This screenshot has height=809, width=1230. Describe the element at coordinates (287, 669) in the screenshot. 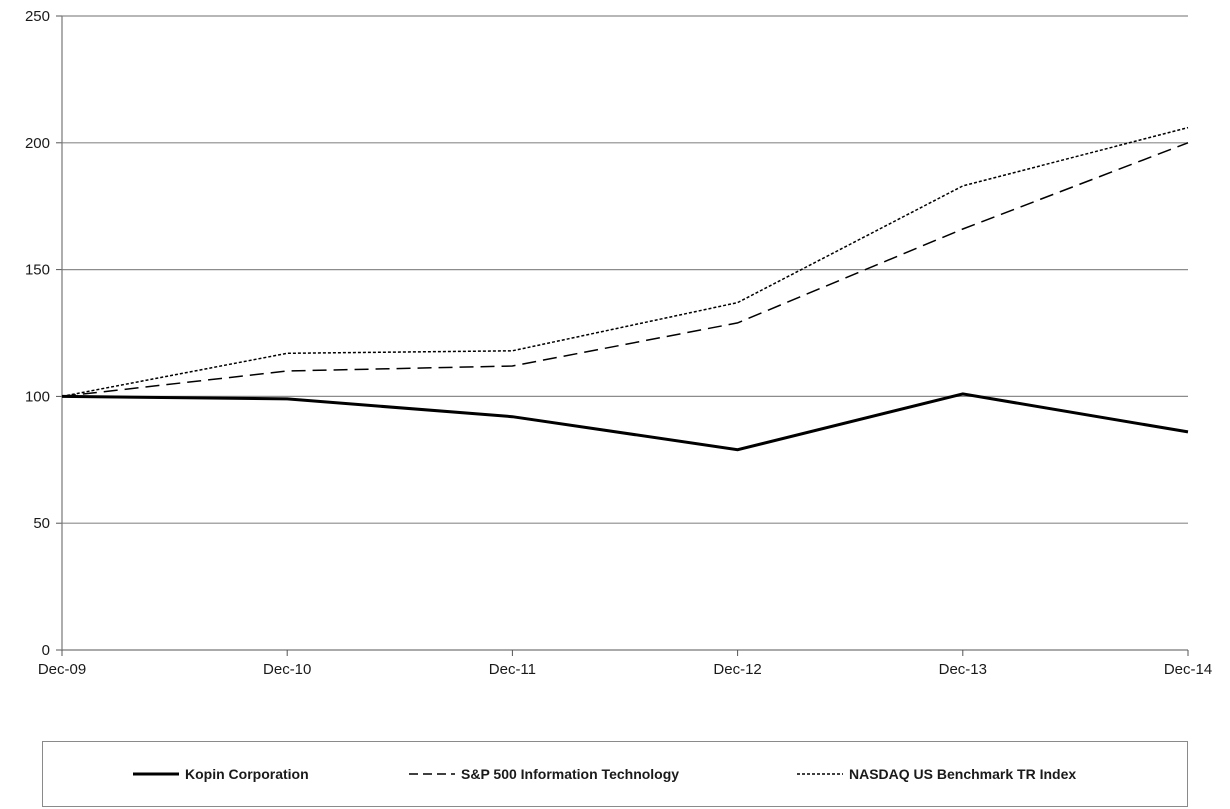

I see `x-tick-label: Dec-10` at that location.